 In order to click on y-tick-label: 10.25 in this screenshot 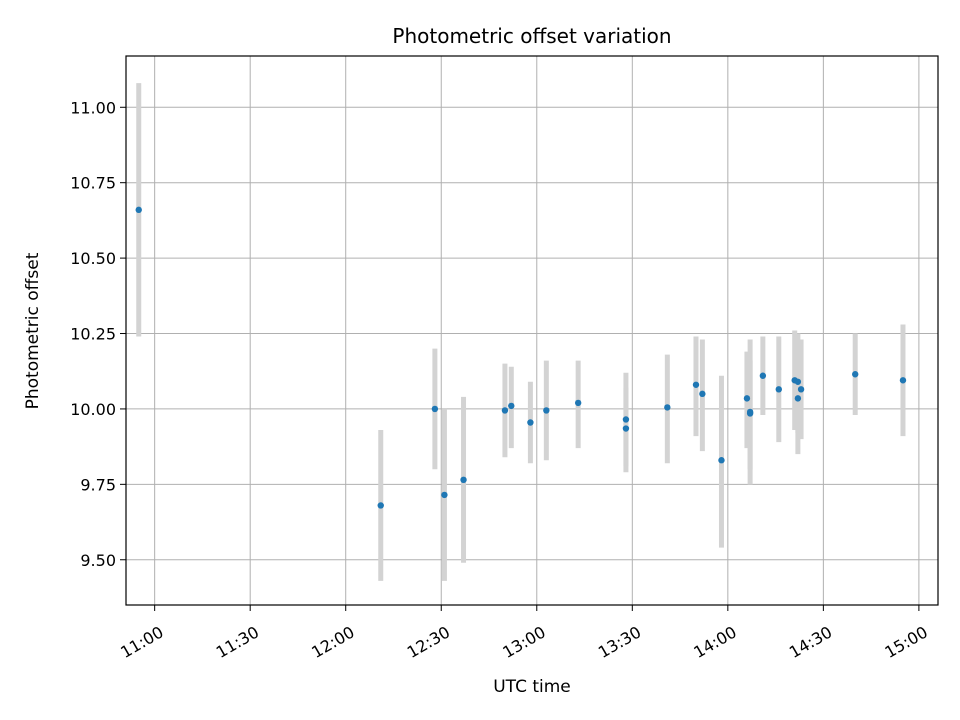, I will do `click(93, 334)`.